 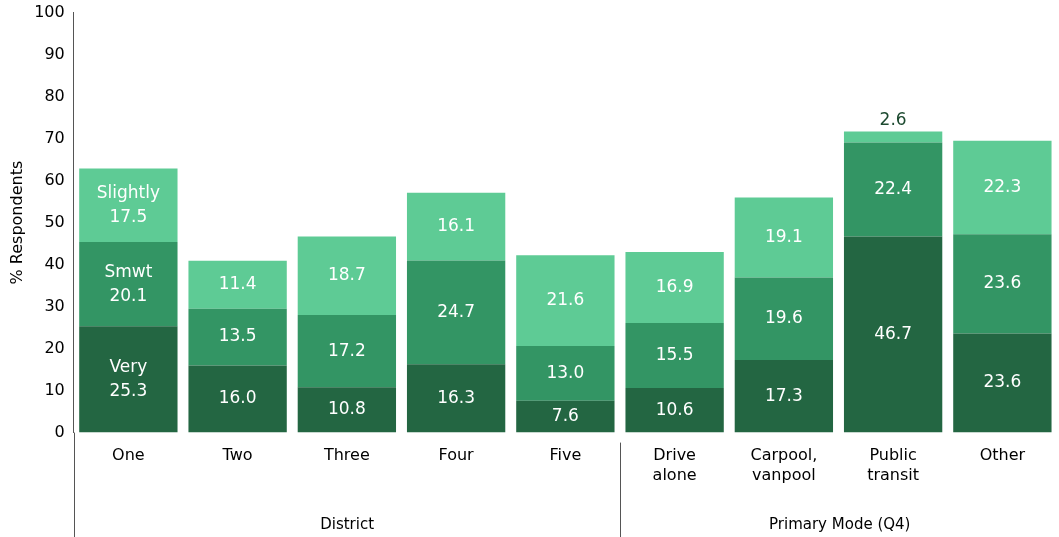 I want to click on y-tick-label: 80, so click(x=54, y=95).